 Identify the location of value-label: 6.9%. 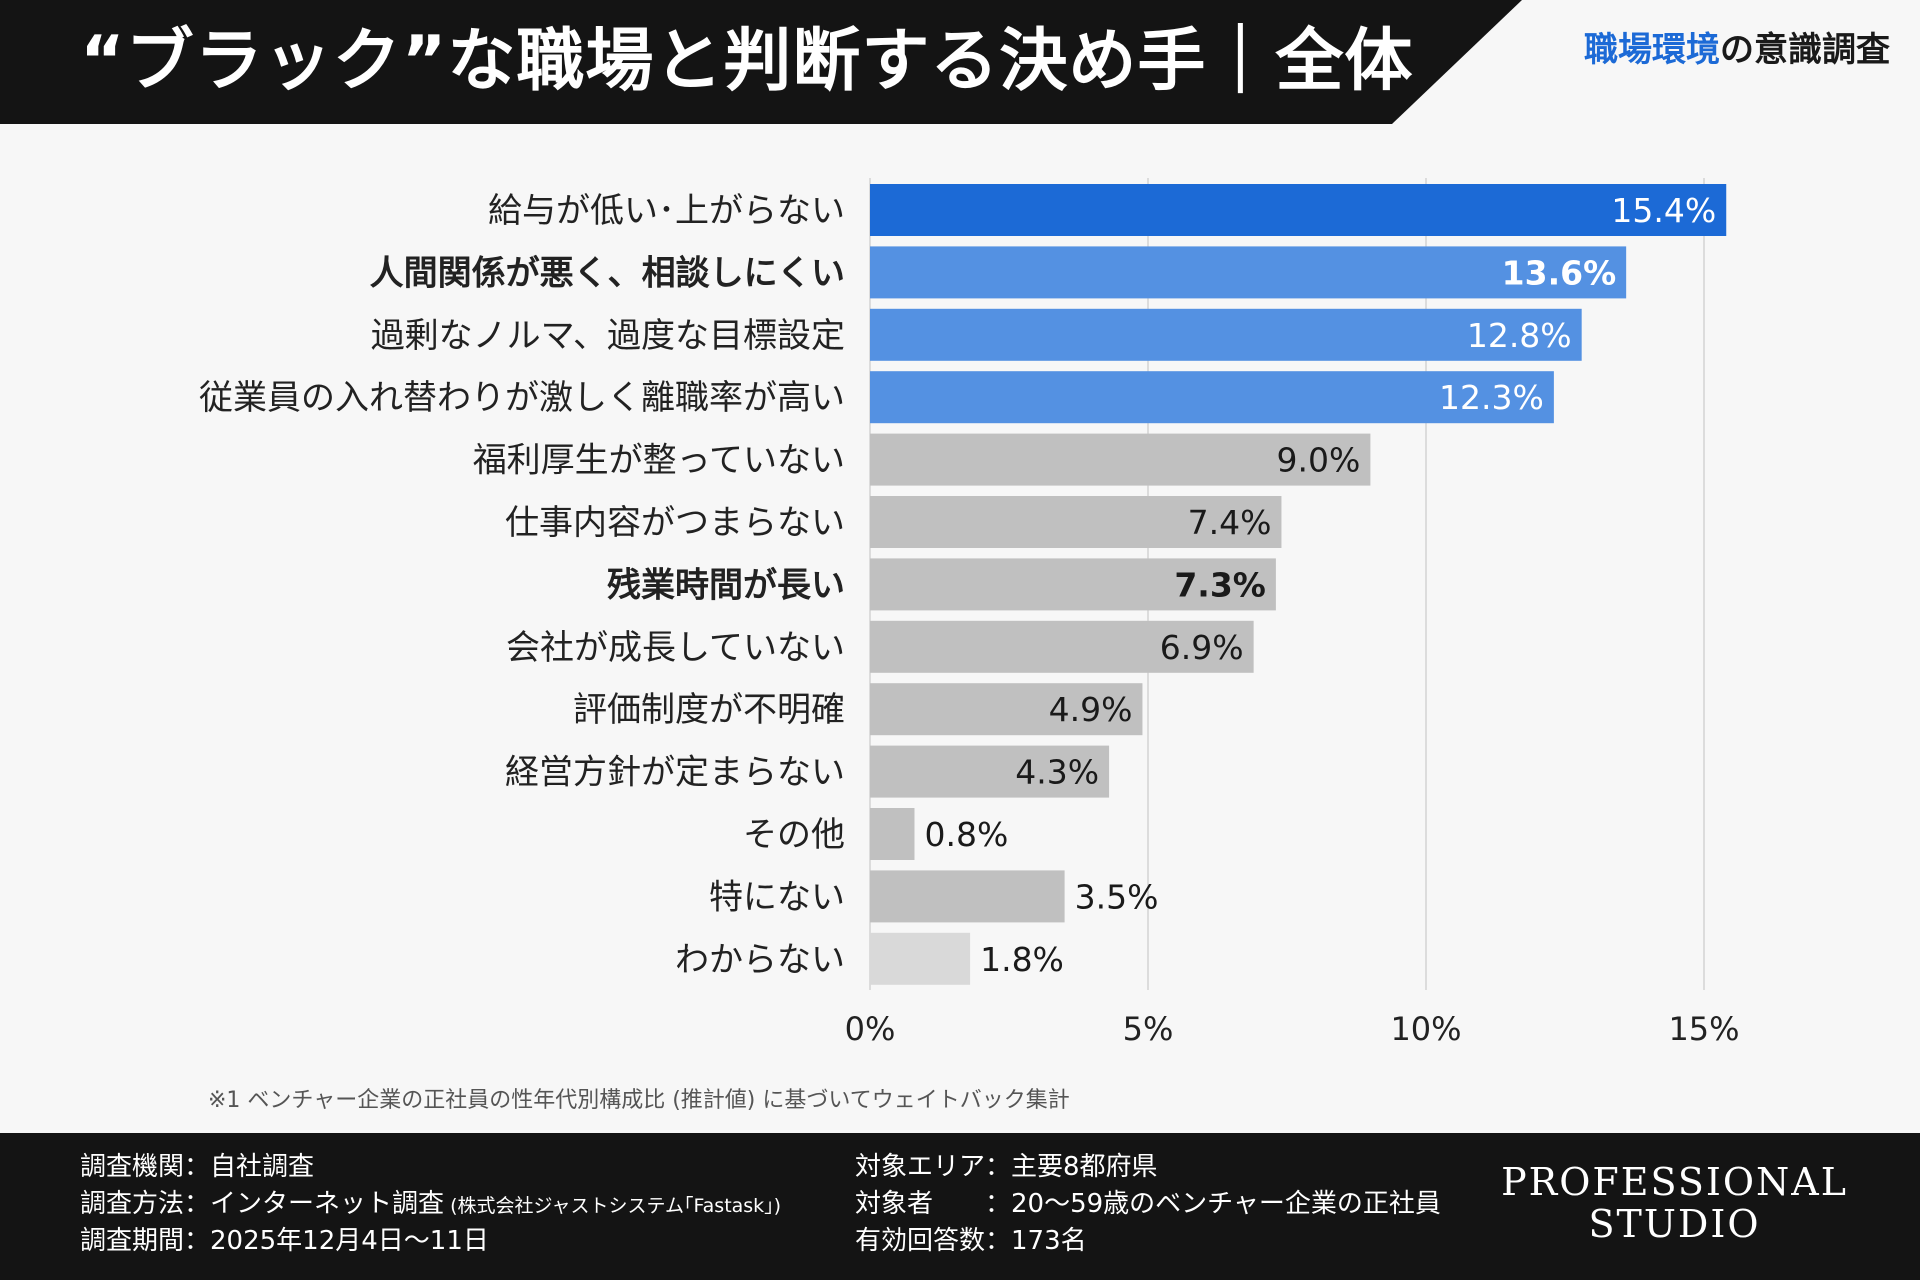
(1202, 647).